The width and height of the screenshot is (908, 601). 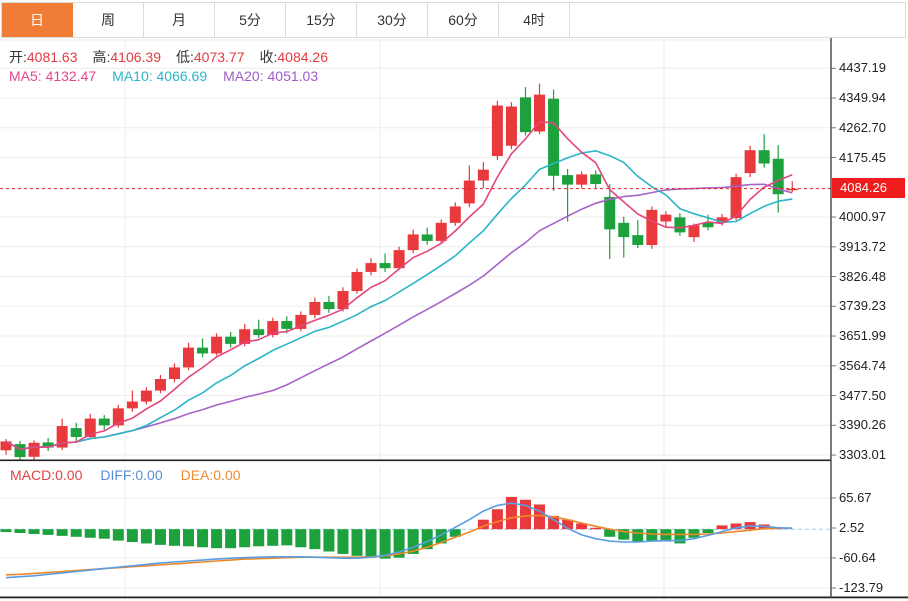 What do you see at coordinates (294, 57) in the screenshot?
I see `ohlc-close: 收:4084.26` at bounding box center [294, 57].